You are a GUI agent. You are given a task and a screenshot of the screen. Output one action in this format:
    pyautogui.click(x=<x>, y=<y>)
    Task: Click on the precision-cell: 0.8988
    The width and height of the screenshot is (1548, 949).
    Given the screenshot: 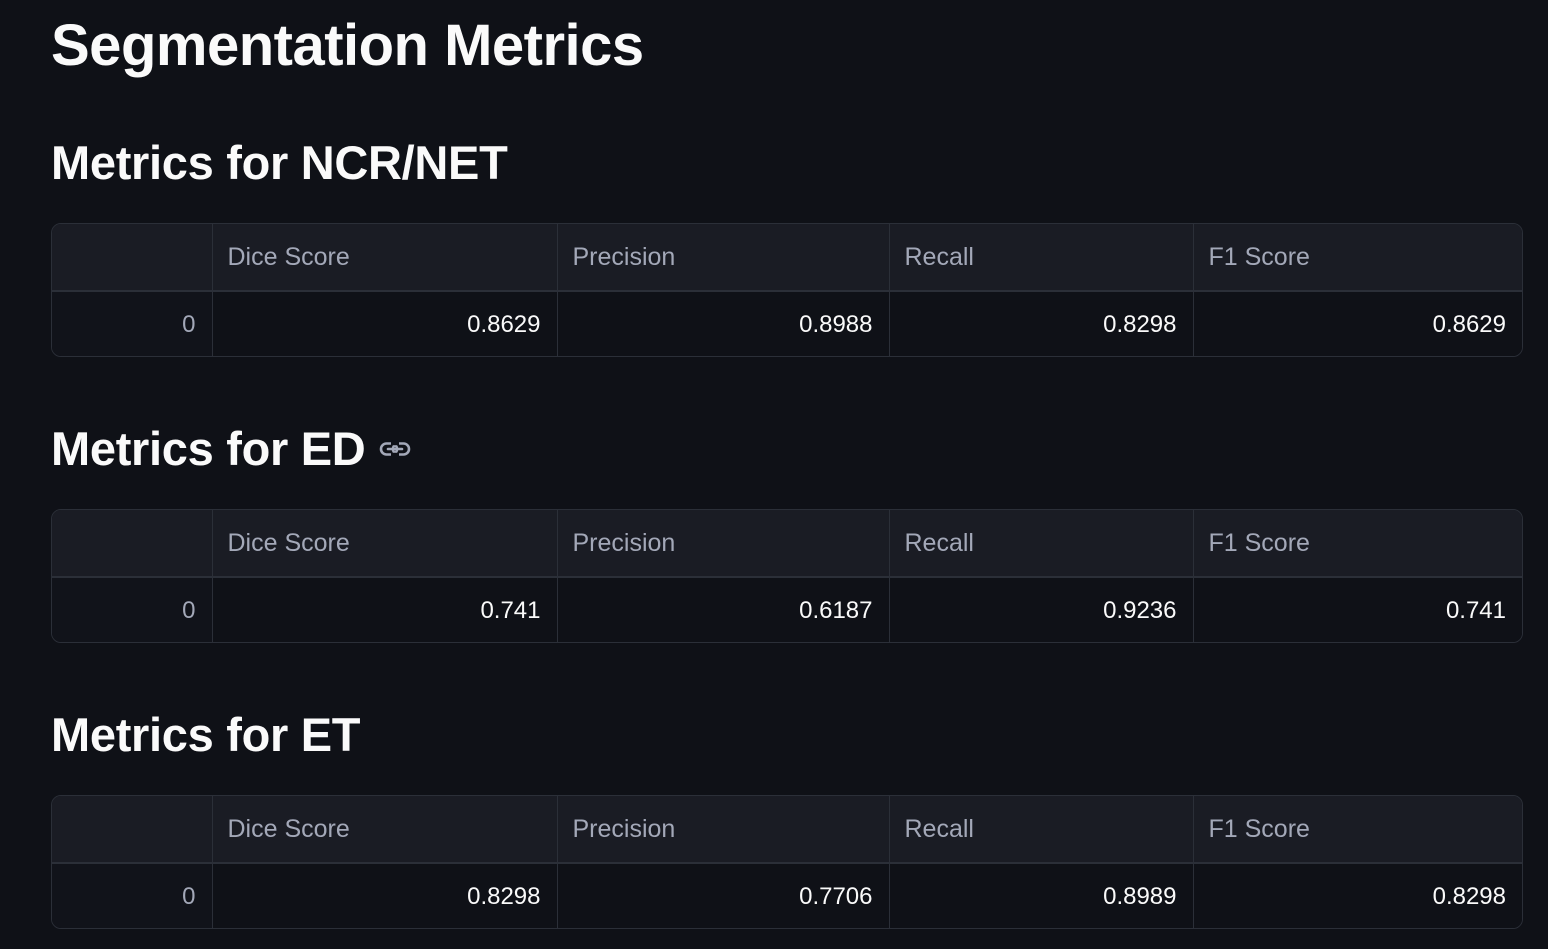 What is the action you would take?
    pyautogui.click(x=723, y=323)
    